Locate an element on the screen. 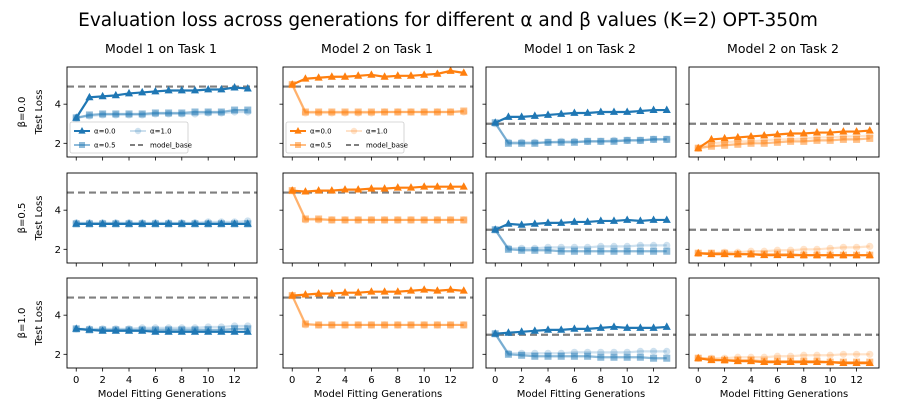 The width and height of the screenshot is (897, 408). row-label: β=1.0 is located at coordinates (22, 323).